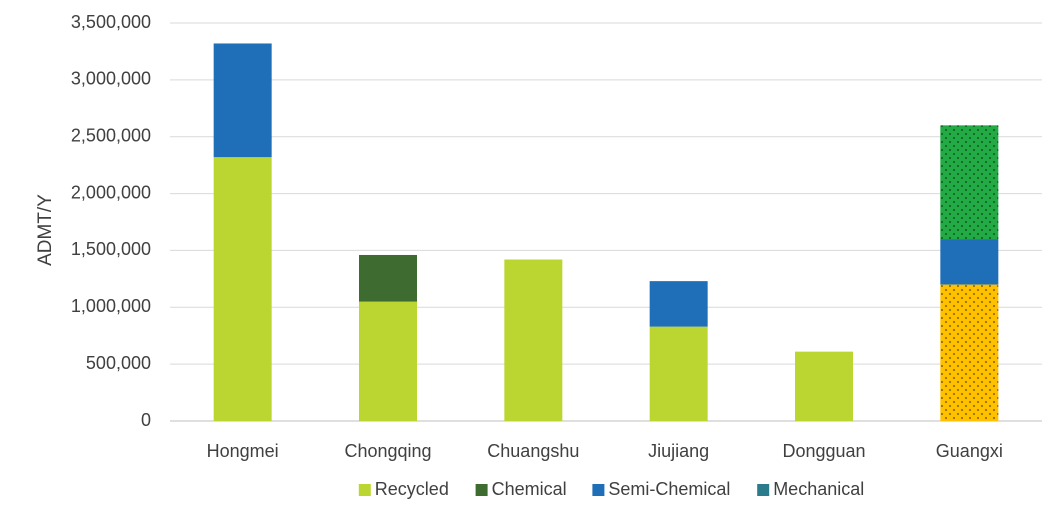 The height and width of the screenshot is (519, 1064). What do you see at coordinates (243, 451) in the screenshot?
I see `x-tick-label: Hongmei` at bounding box center [243, 451].